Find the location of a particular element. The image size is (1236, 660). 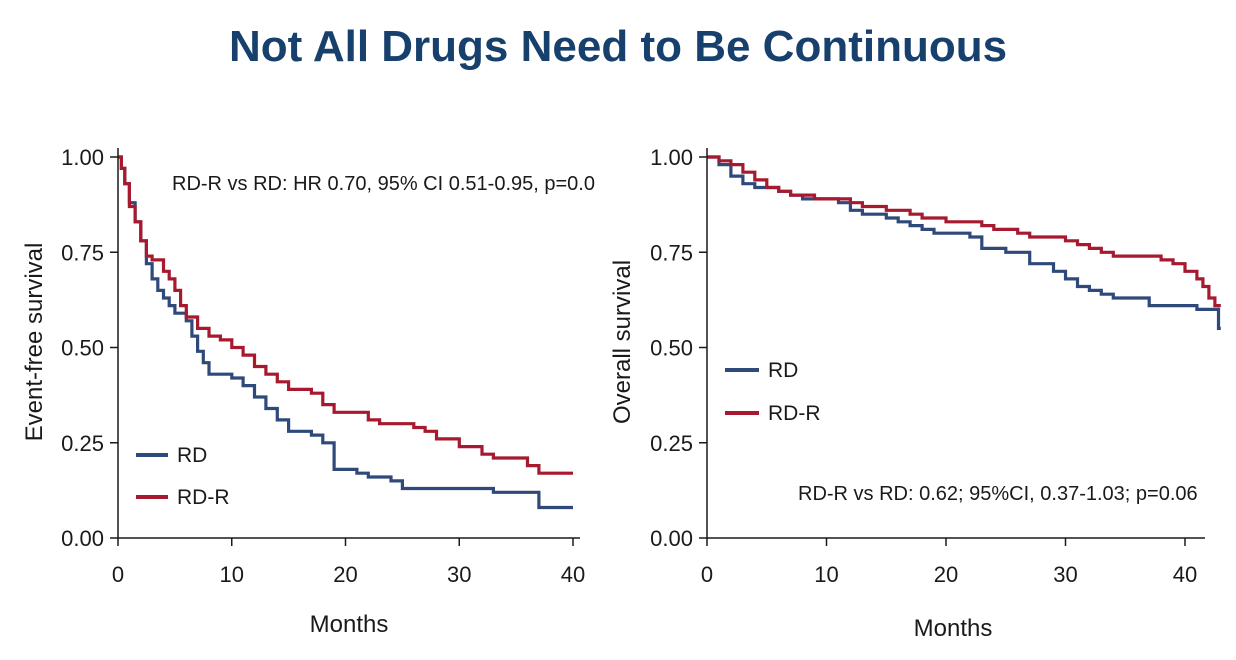

os-x-axis-title: Months is located at coordinates (953, 628).